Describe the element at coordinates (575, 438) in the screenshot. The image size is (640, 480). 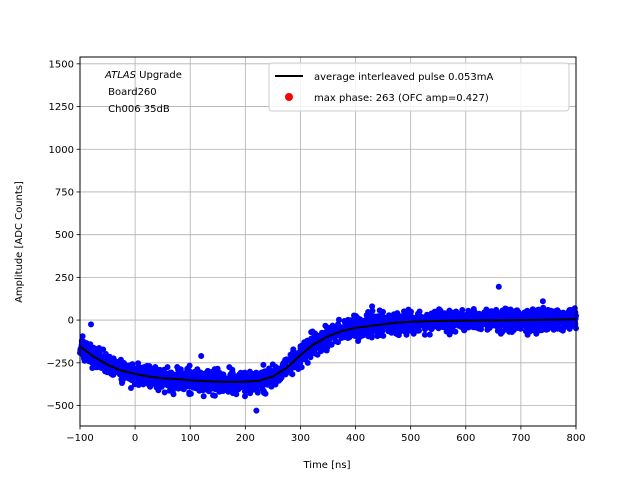
I see `x-tick-label: 800` at that location.